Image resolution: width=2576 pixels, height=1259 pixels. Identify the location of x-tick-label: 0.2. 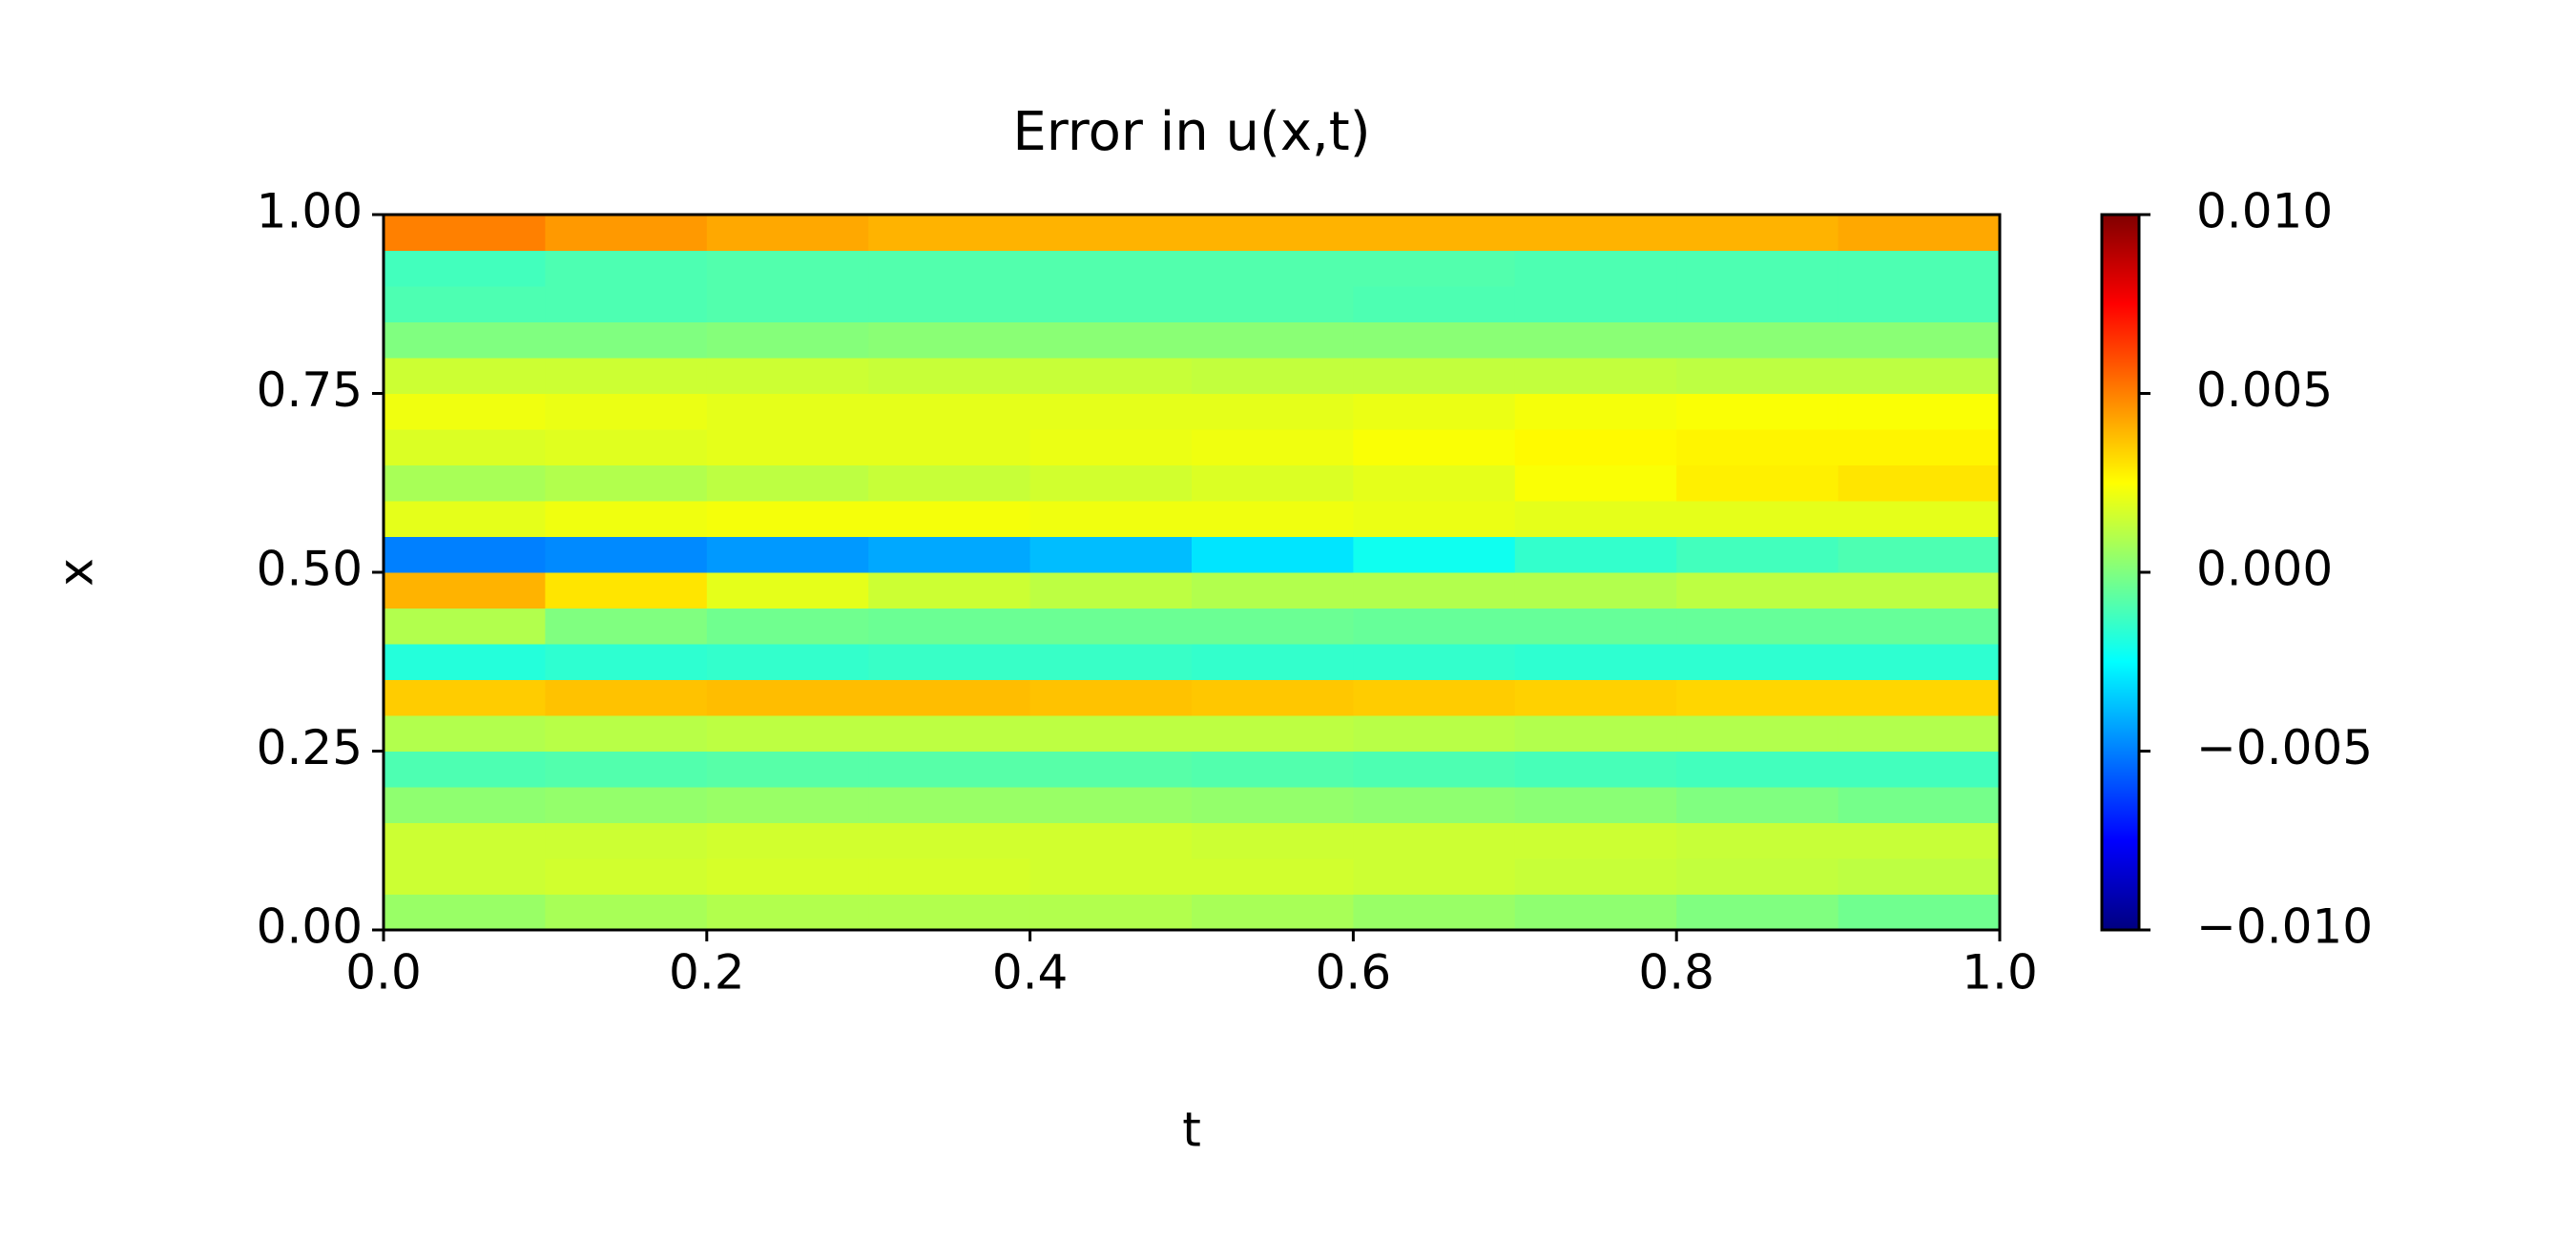
(707, 973).